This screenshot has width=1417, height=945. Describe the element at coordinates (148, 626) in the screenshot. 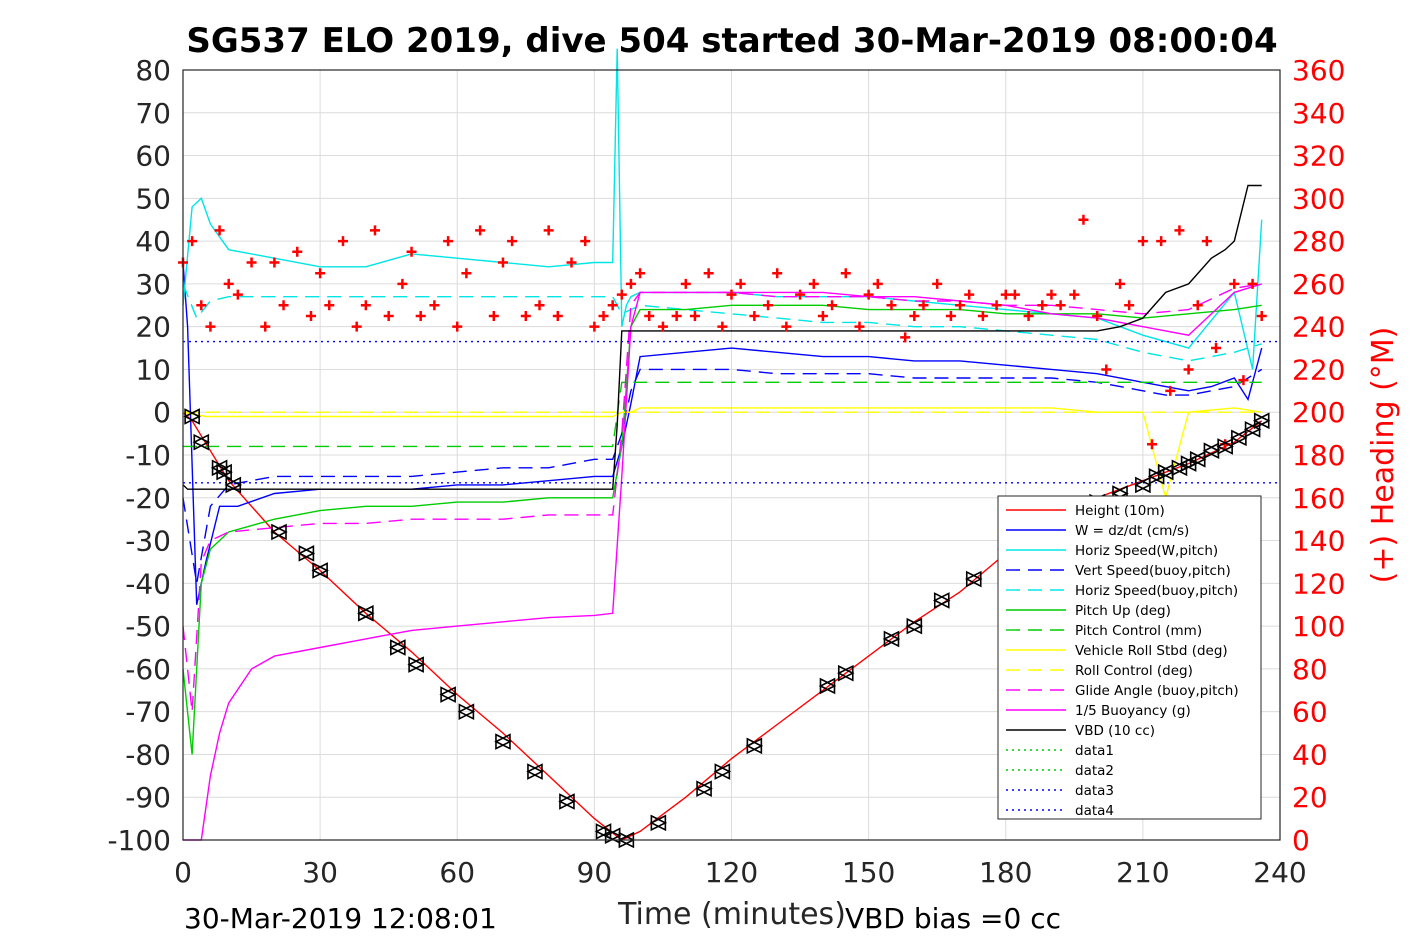

I see `y-tick-label: -50` at that location.